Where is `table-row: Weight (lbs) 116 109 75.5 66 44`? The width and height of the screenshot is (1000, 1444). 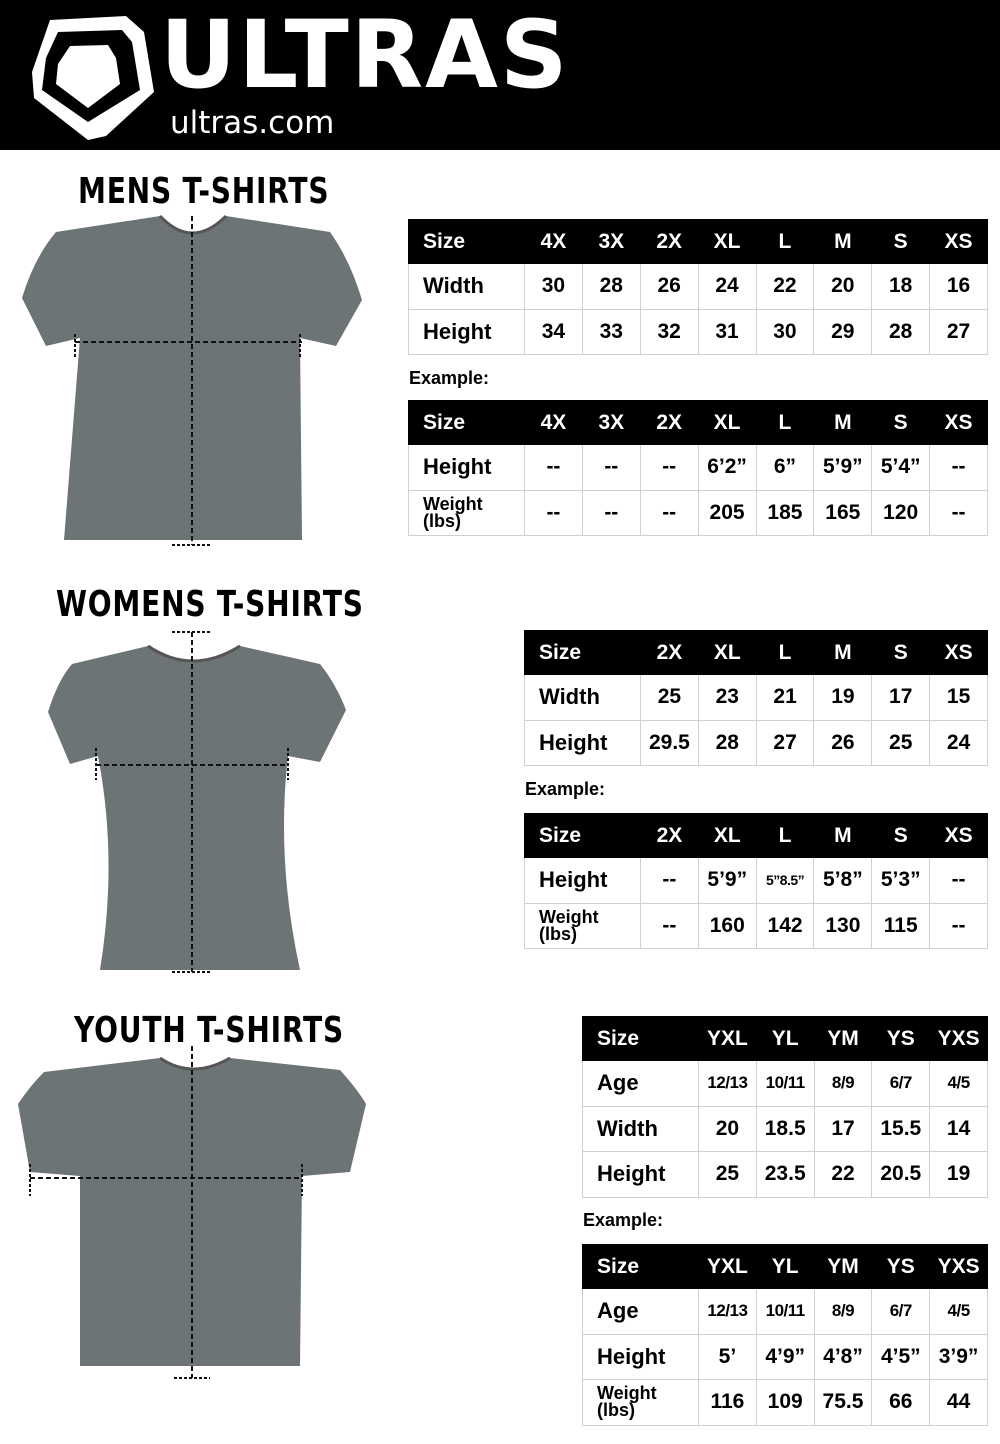
table-row: Weight (lbs) 116 109 75.5 66 44 is located at coordinates (785, 1402).